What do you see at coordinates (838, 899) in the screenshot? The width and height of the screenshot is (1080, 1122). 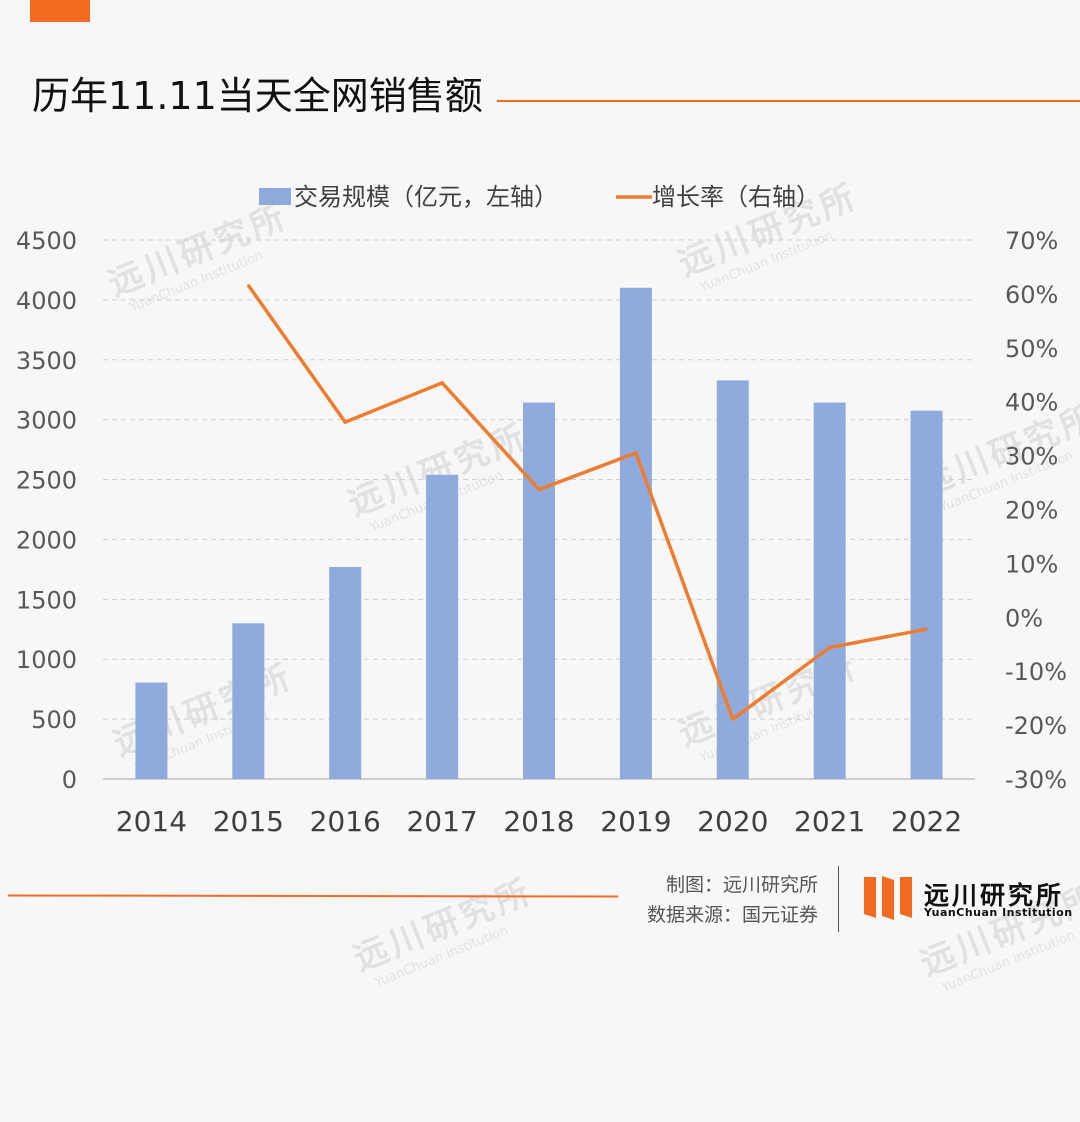 I see `footer-divider` at bounding box center [838, 899].